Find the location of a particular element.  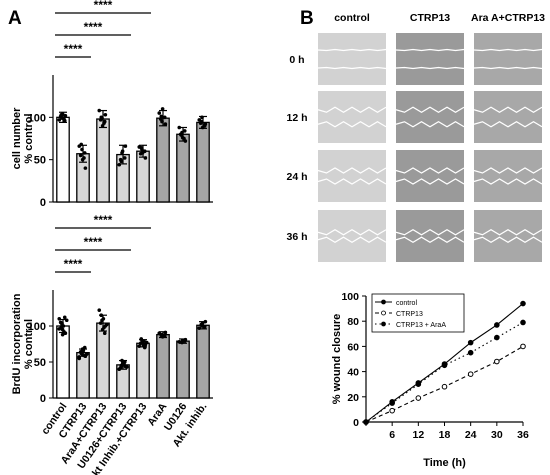

x-tick-label: 6 is located at coordinates (392, 435).